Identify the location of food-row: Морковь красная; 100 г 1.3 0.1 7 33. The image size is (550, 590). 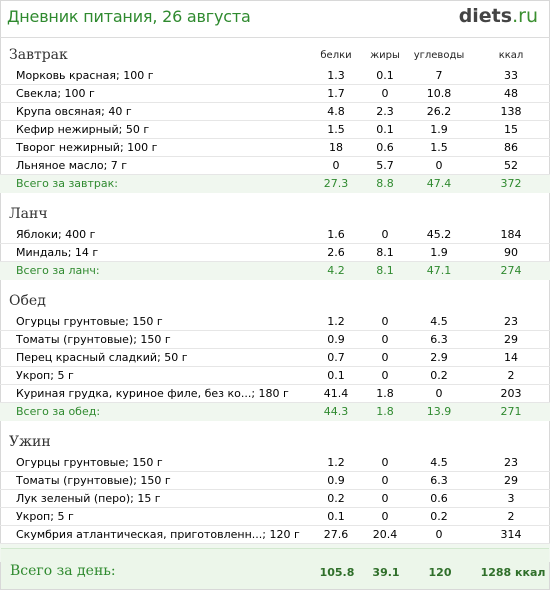
(275, 76).